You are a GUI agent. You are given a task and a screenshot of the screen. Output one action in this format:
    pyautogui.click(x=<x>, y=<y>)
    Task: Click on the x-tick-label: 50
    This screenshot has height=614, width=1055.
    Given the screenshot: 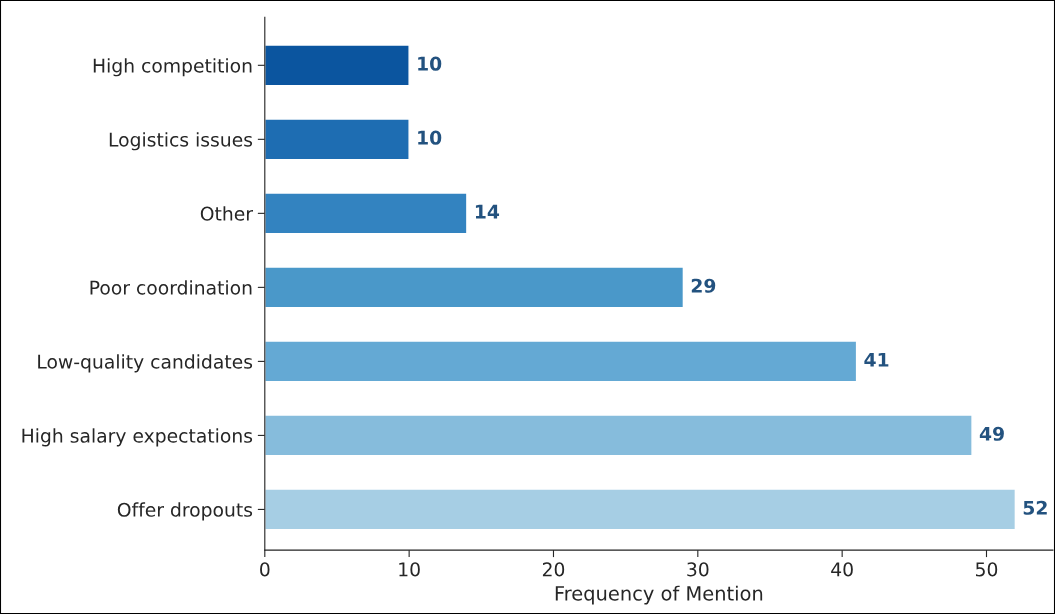 What is the action you would take?
    pyautogui.click(x=987, y=569)
    